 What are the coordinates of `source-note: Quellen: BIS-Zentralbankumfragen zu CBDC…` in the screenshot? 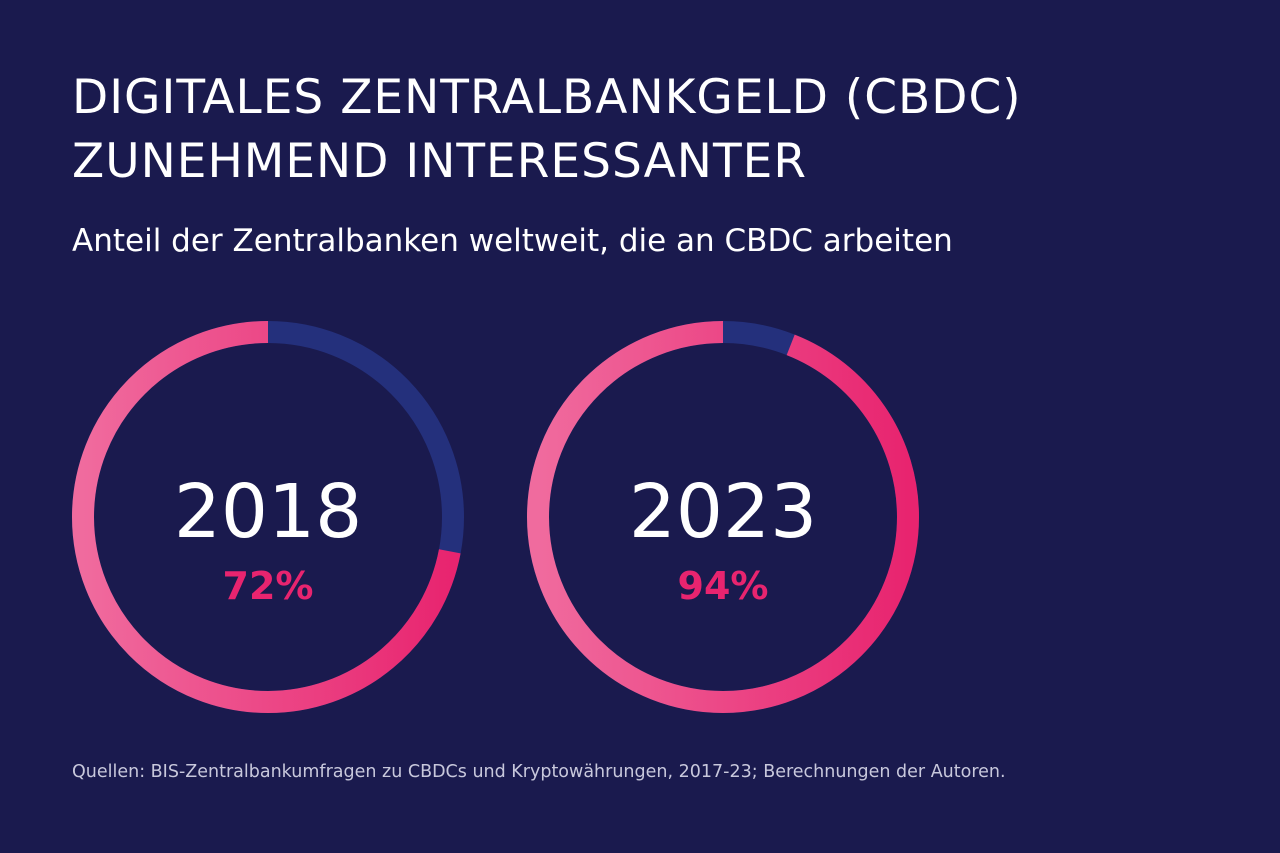 It's located at (539, 772).